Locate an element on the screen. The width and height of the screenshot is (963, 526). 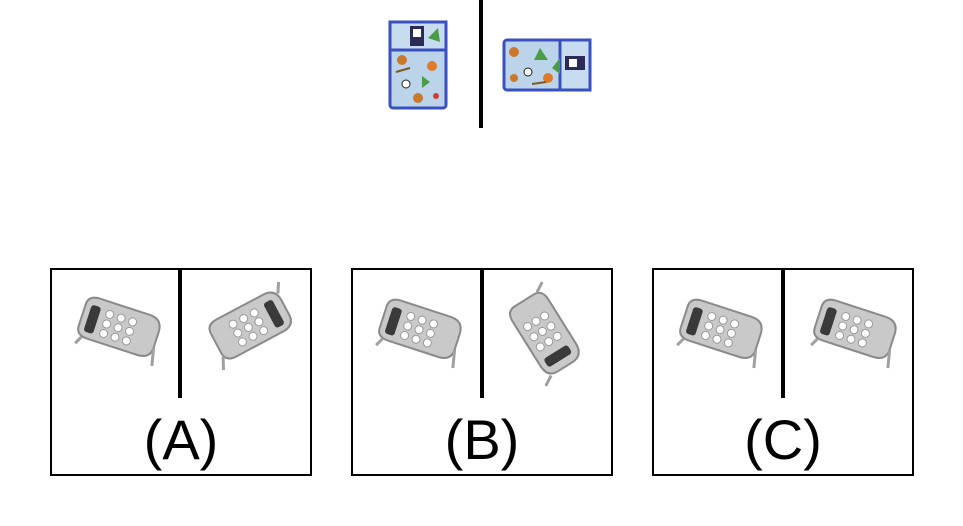
option-b-left-tray-icon is located at coordinates (418, 333).